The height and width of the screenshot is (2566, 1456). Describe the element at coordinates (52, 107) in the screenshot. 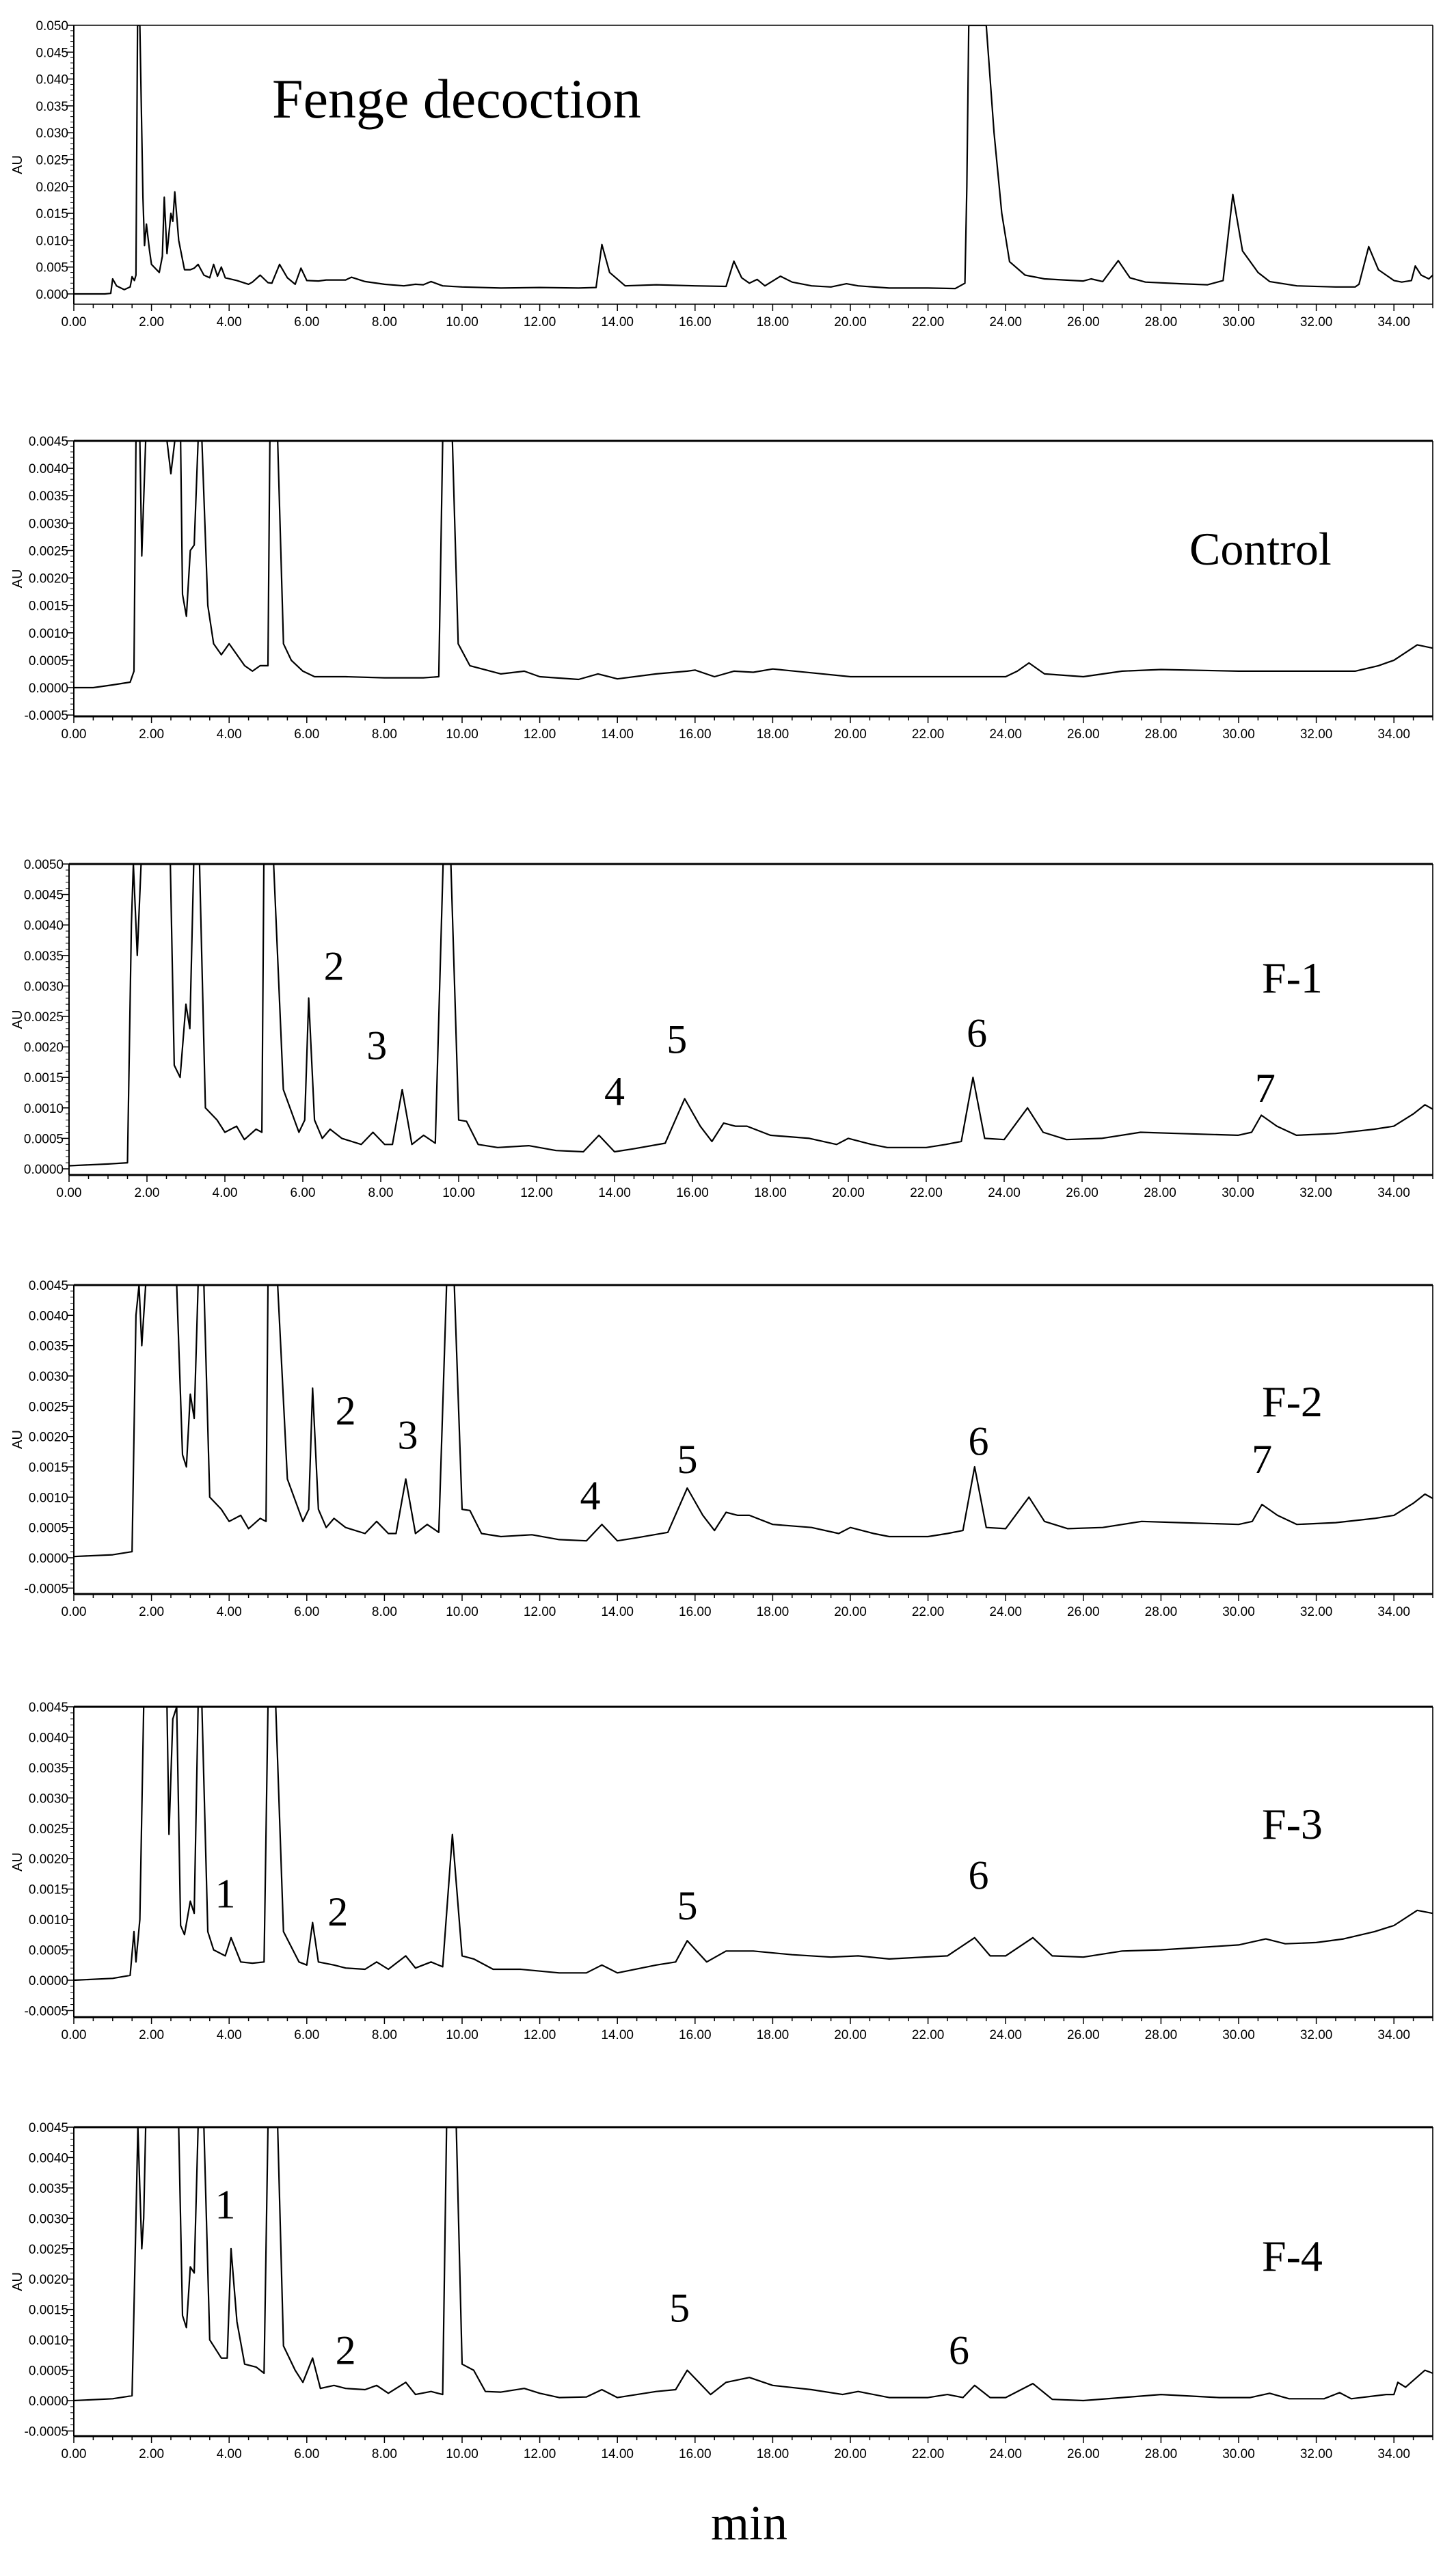

I see `y-tick-label: 0.035` at that location.